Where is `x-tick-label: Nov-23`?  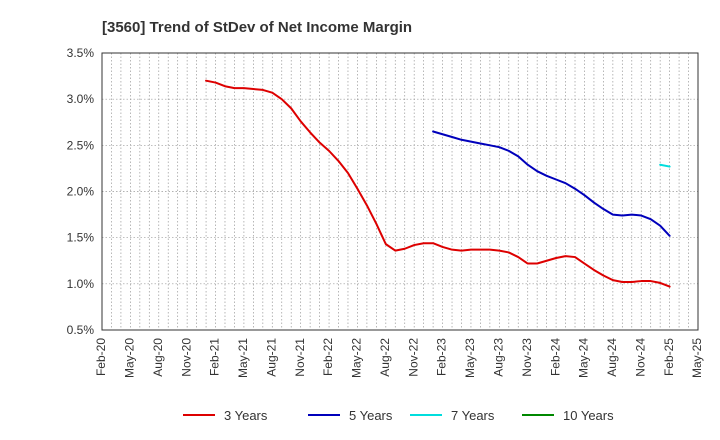
x-tick-label: Nov-23 is located at coordinates (527, 357).